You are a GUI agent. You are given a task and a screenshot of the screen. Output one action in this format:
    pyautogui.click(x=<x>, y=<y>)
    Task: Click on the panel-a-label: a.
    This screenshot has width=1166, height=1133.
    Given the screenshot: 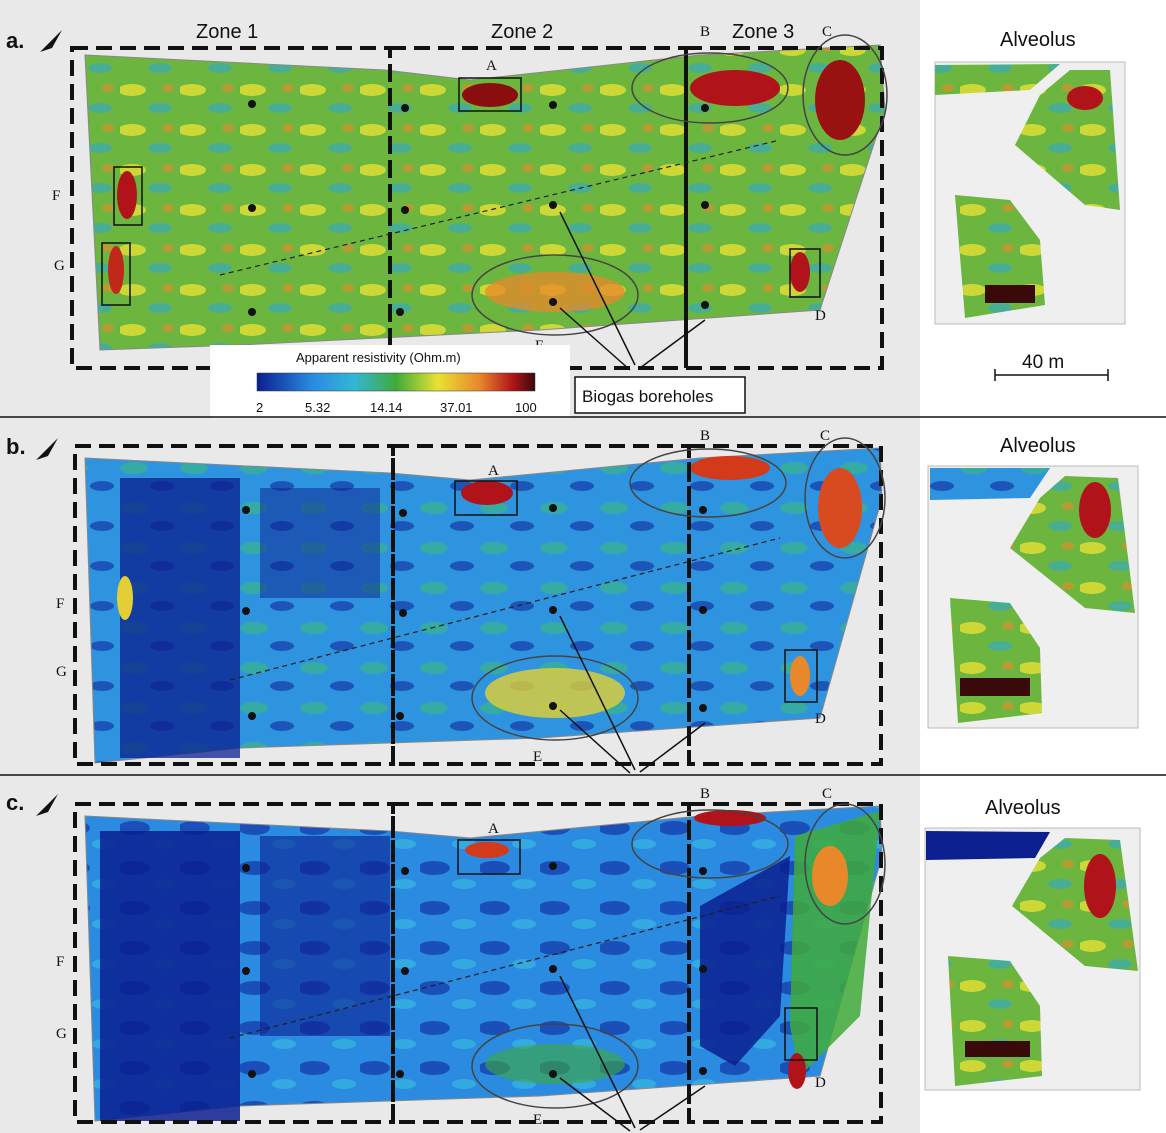 What is the action you would take?
    pyautogui.click(x=15, y=40)
    